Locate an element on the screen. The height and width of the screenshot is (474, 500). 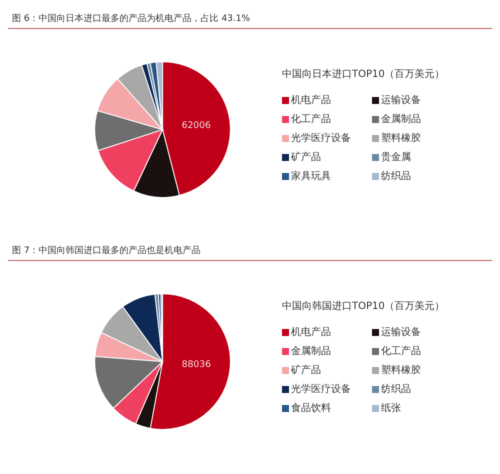
legend-label: 纸张 is located at coordinates (391, 408).